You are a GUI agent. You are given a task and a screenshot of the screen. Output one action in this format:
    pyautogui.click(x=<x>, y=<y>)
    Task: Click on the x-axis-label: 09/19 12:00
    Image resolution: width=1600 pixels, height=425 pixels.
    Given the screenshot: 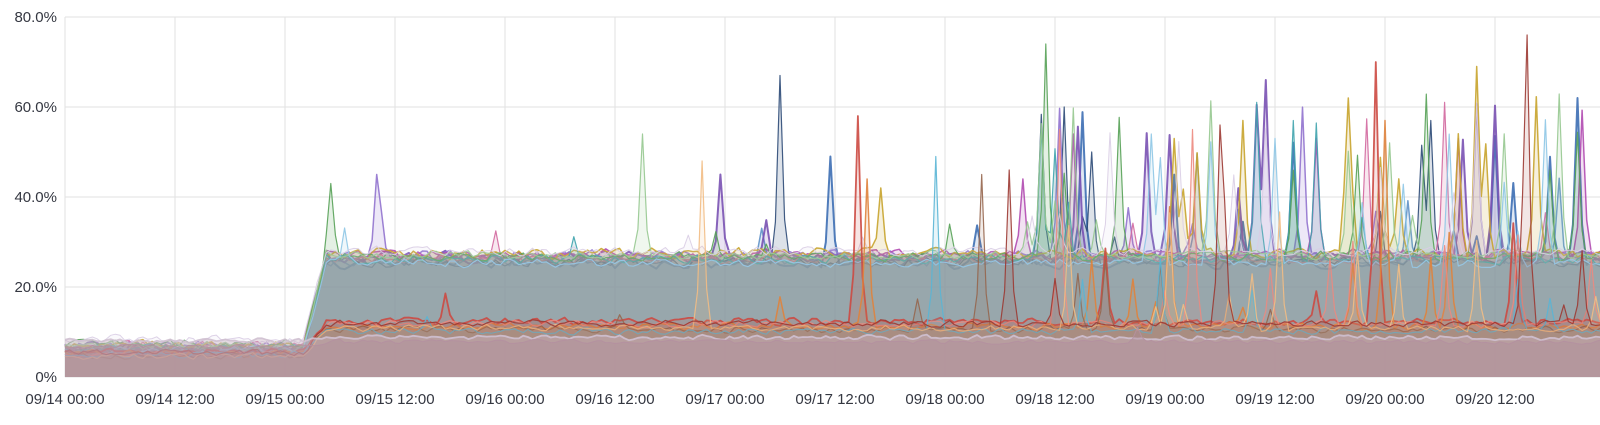 What is the action you would take?
    pyautogui.click(x=1274, y=399)
    